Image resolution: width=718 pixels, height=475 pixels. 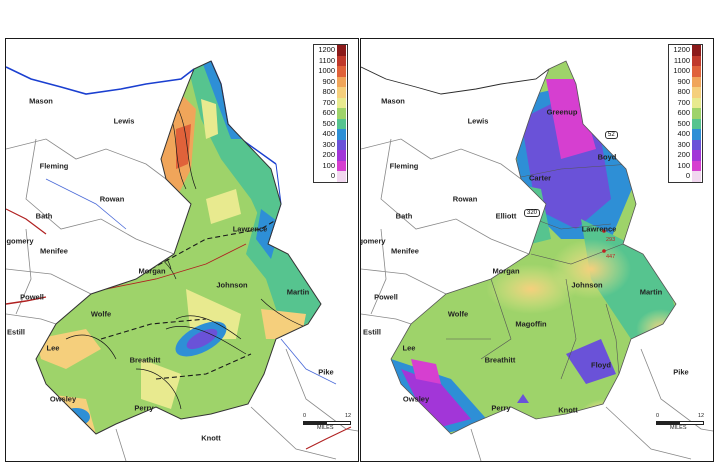 I want to click on legend-row: 200, so click(x=685, y=155).